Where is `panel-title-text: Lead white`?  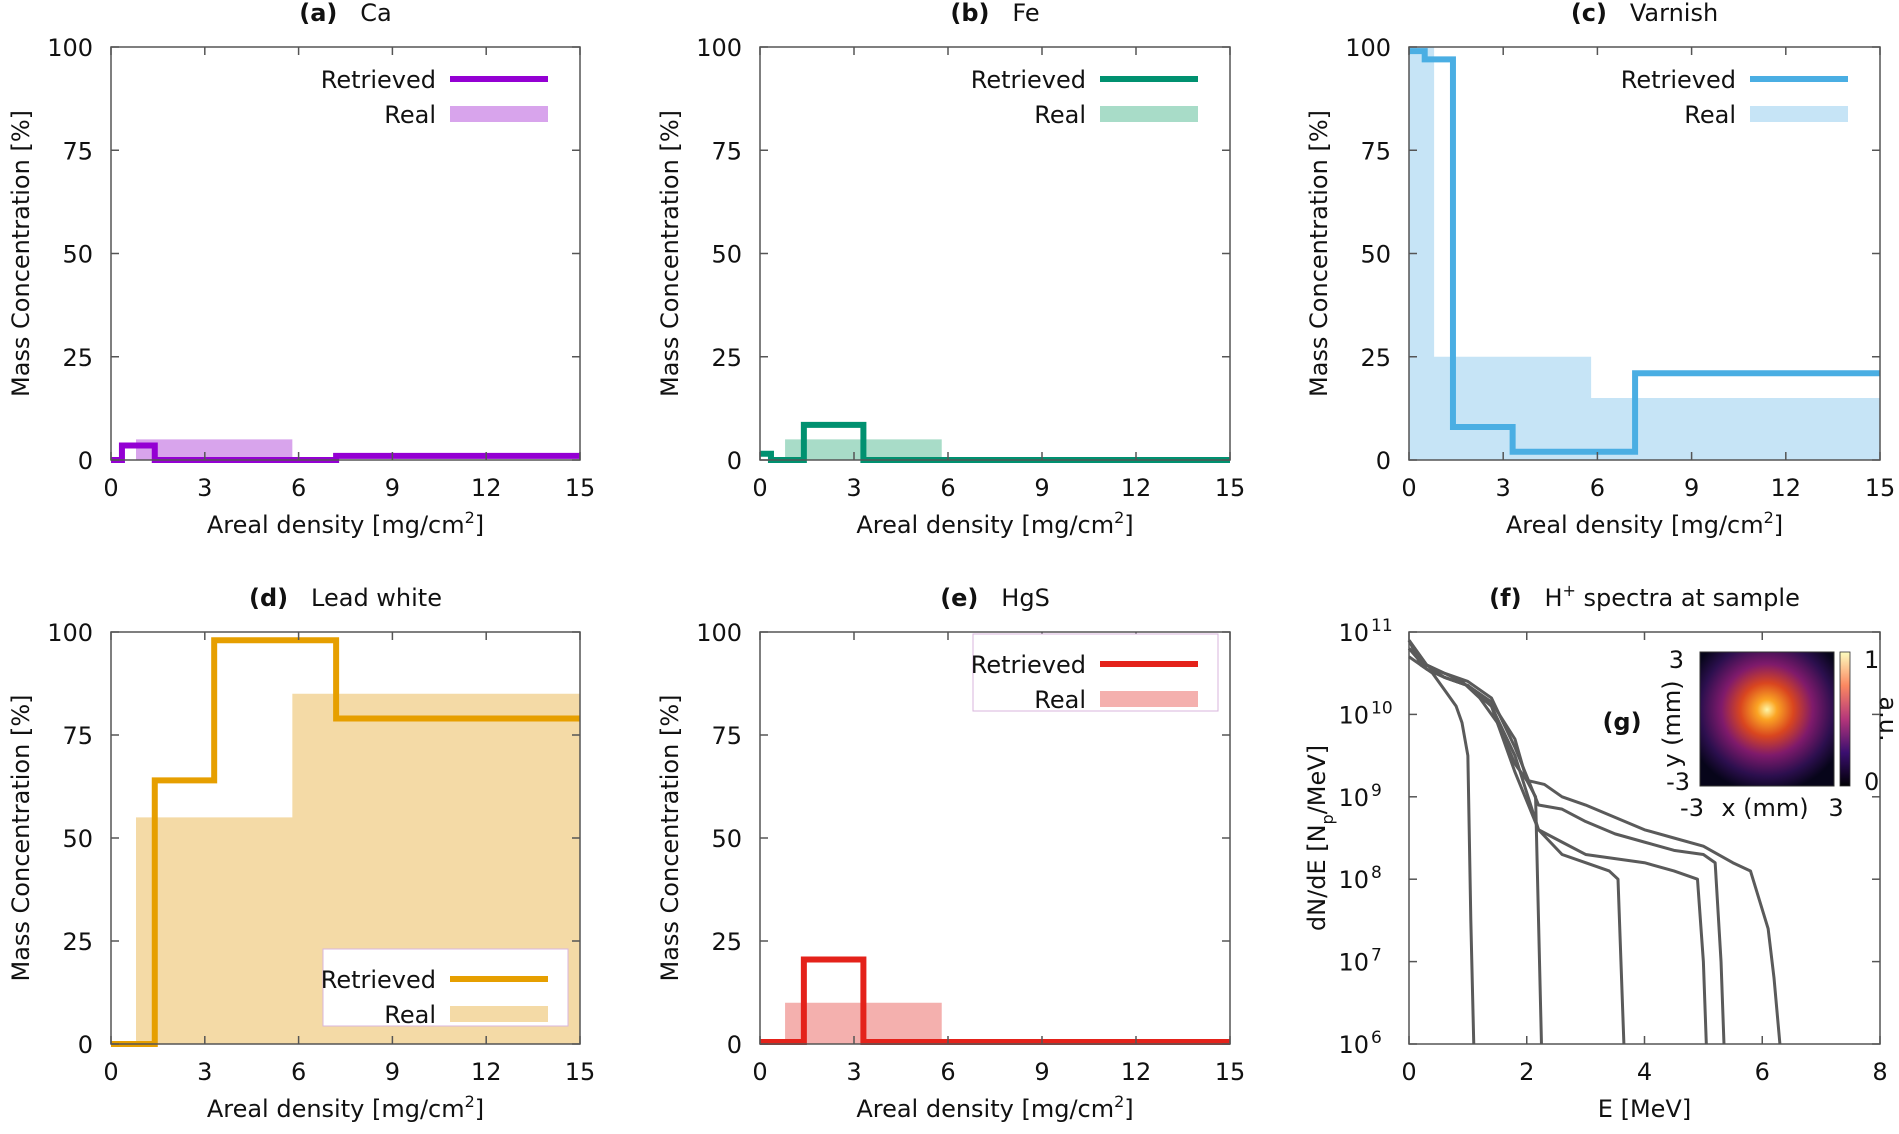 panel-title-text: Lead white is located at coordinates (376, 598).